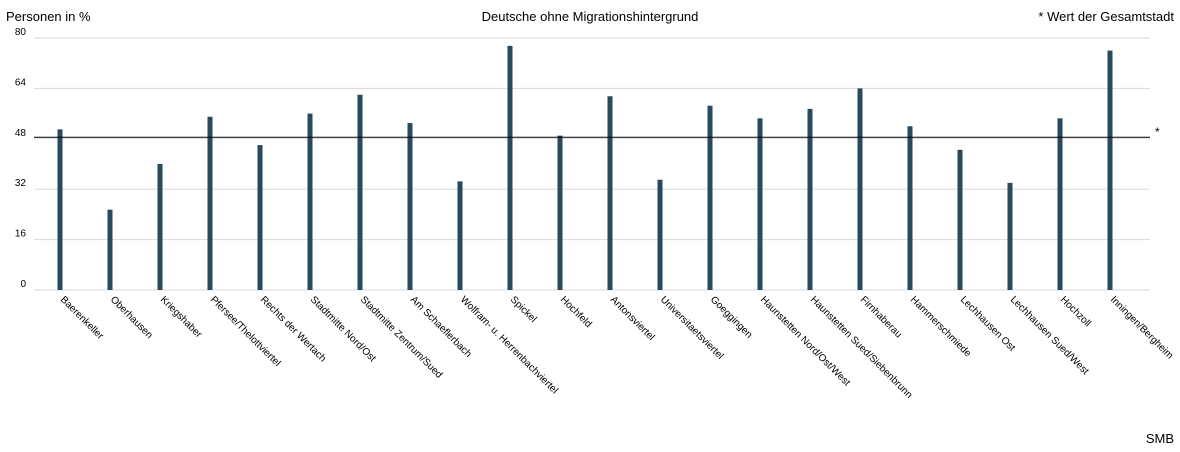  What do you see at coordinates (576, 312) in the screenshot?
I see `x-tick-label: Hochfeld` at bounding box center [576, 312].